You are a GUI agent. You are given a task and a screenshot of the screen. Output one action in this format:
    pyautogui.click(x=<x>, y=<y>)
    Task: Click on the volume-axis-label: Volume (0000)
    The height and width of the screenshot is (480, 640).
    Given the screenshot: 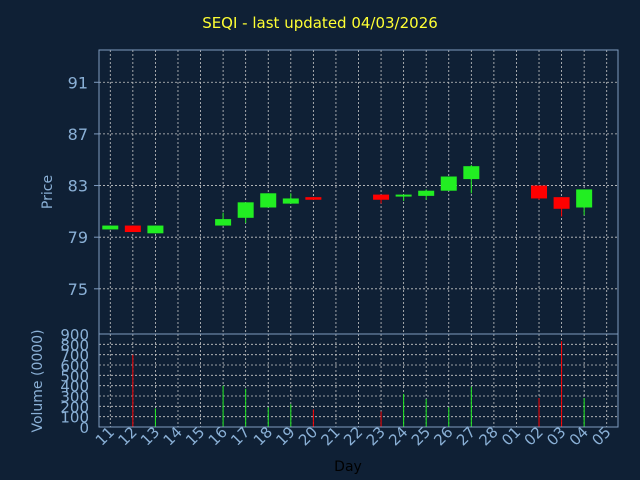 What is the action you would take?
    pyautogui.click(x=38, y=380)
    